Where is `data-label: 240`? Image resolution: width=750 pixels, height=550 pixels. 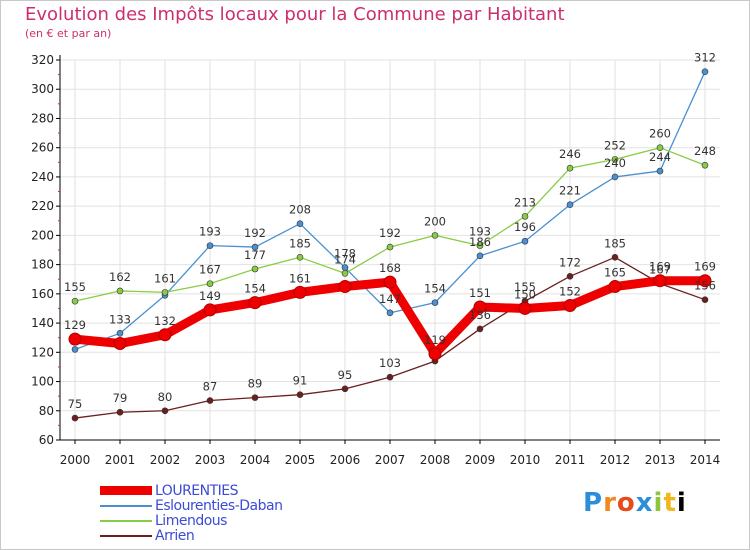
data-label: 240 is located at coordinates (615, 163).